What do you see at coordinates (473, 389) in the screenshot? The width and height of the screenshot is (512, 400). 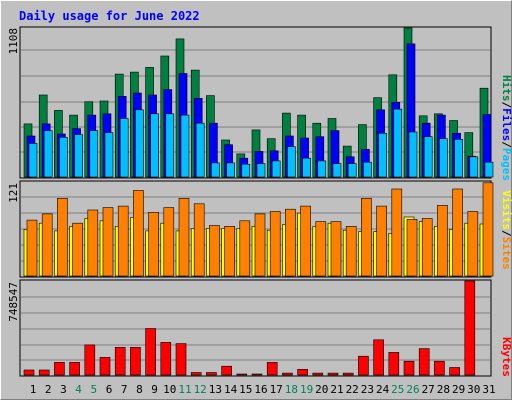 I see `x-label-day-30: 30` at bounding box center [473, 389].